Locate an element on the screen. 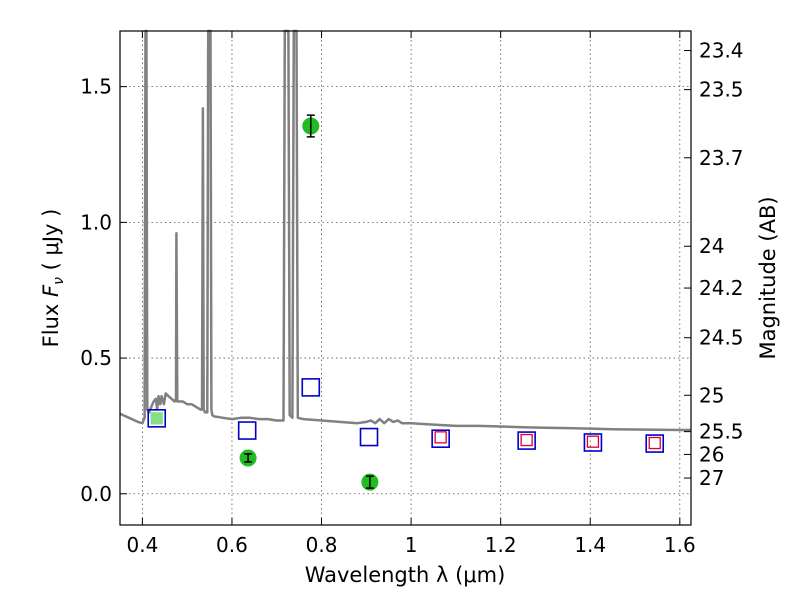 Image resolution: width=800 pixels, height=600 pixels. x-tick-label: 1.4 is located at coordinates (590, 545).